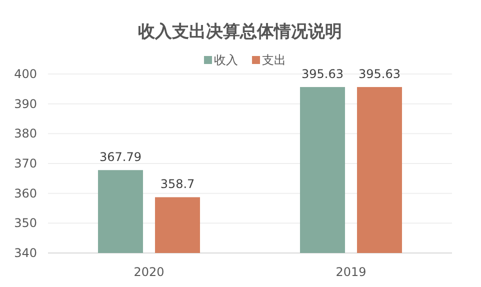 The width and height of the screenshot is (481, 287). What do you see at coordinates (25, 253) in the screenshot?
I see `y-tick-label: 340` at bounding box center [25, 253].